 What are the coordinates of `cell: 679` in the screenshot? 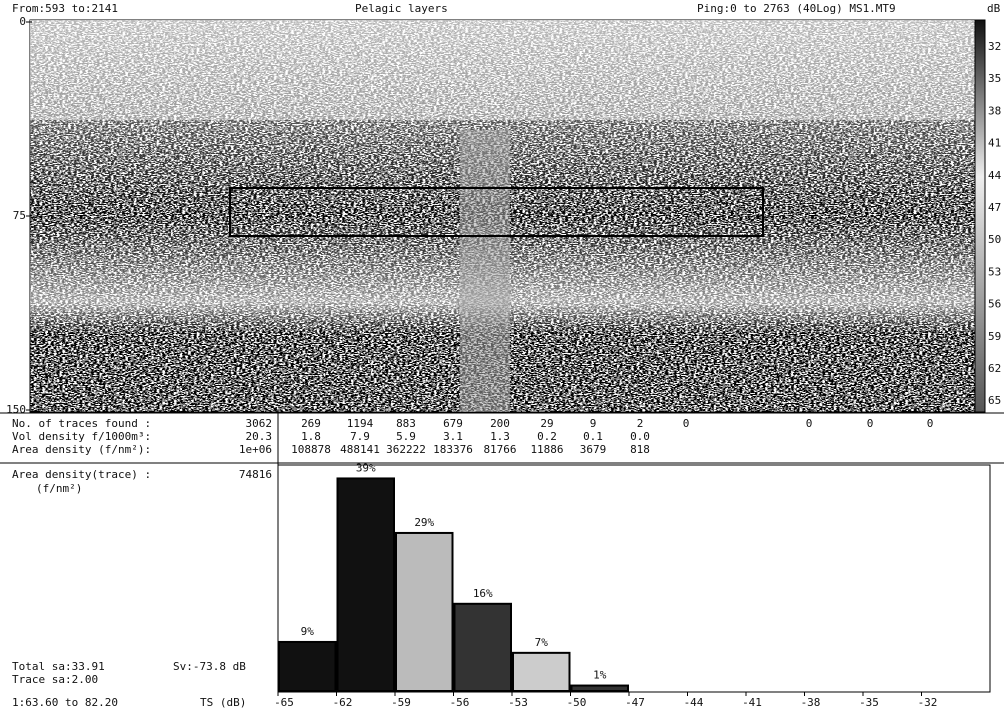 It's located at (453, 423).